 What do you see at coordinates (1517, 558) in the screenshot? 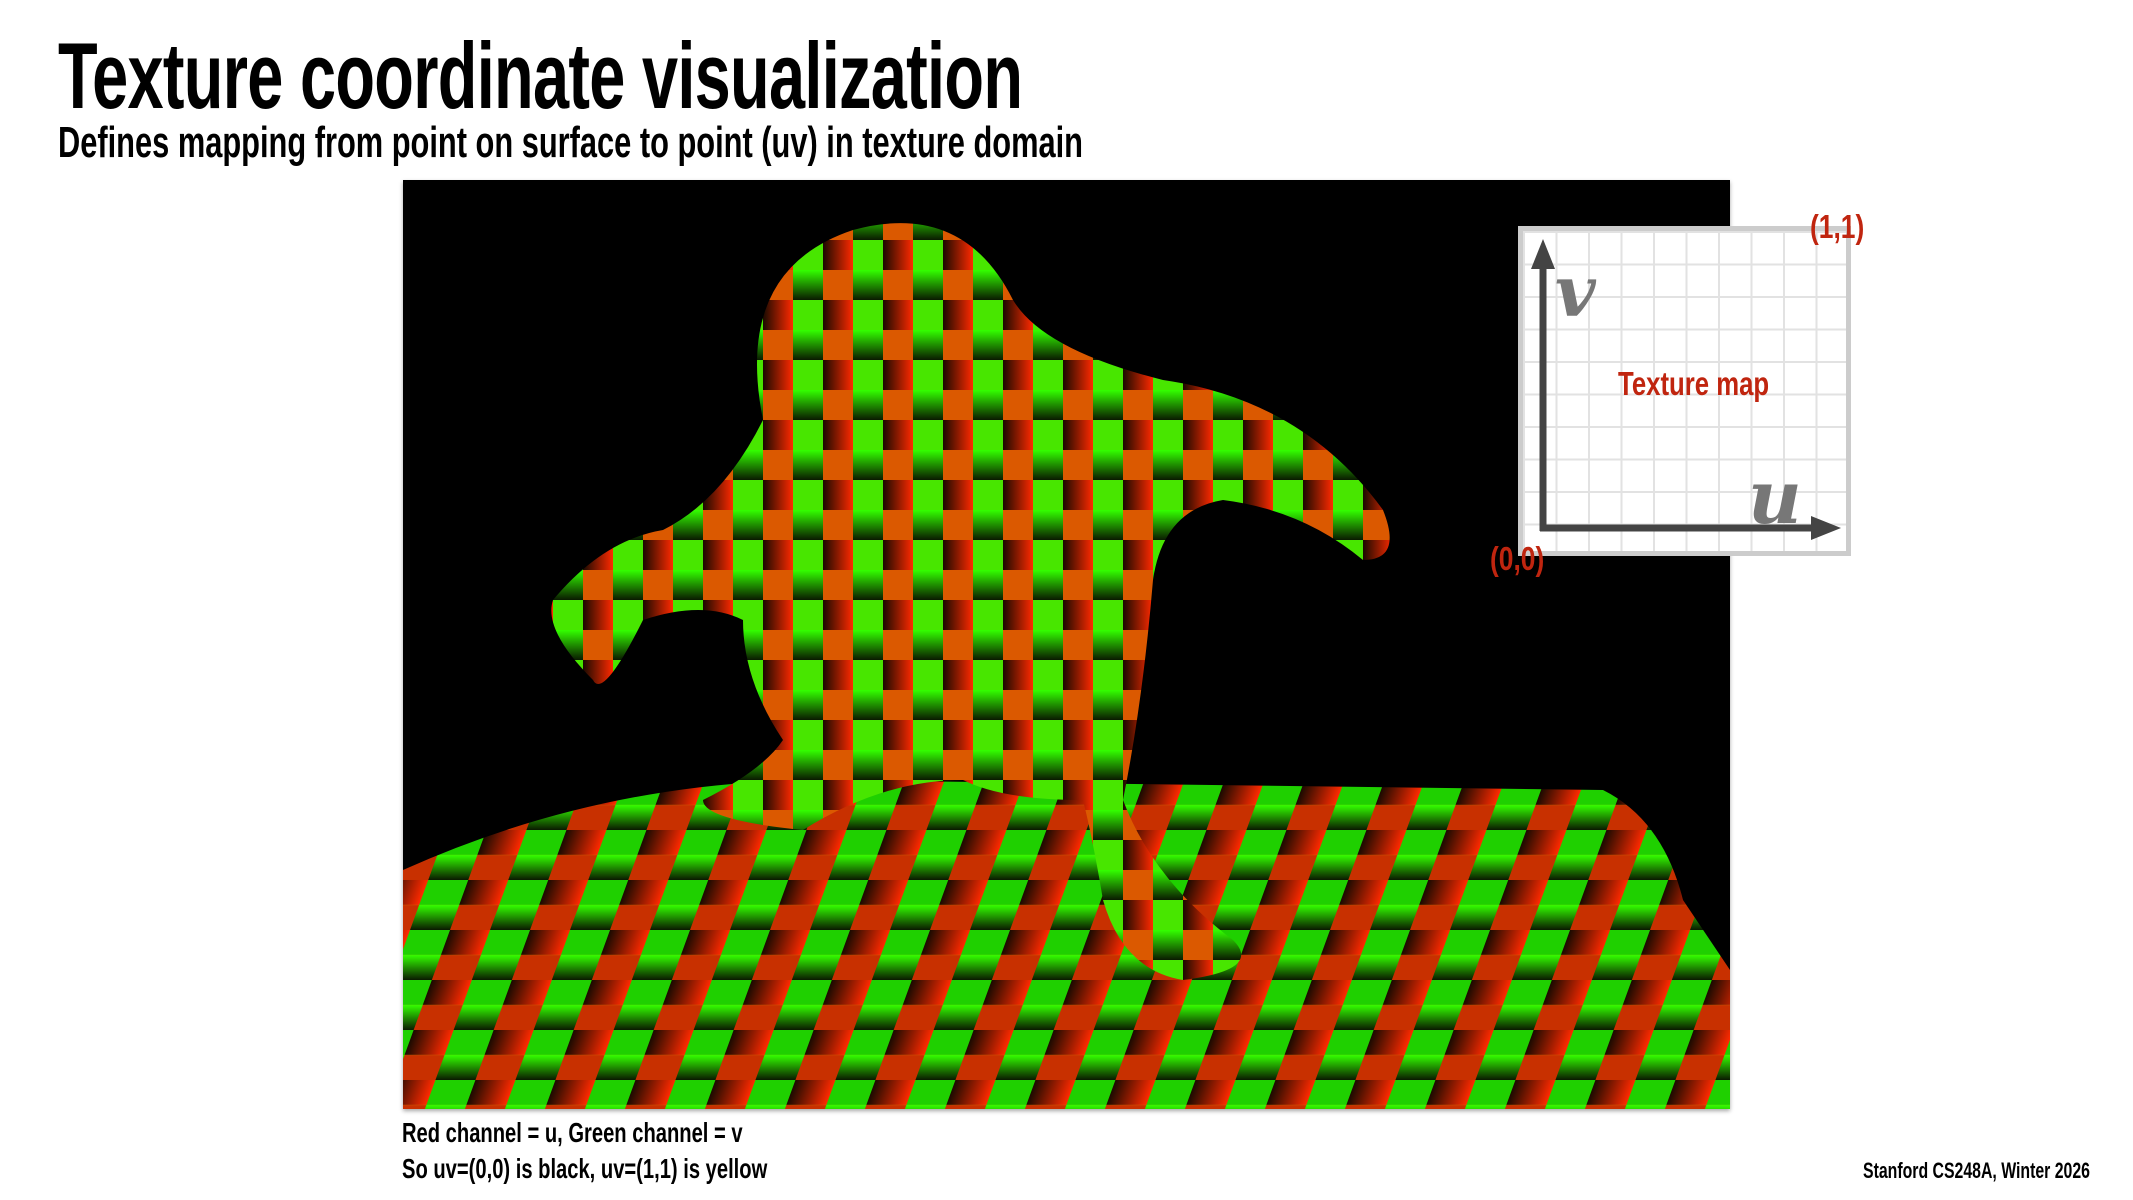
I see `corner-label-0-0: (0,0)` at bounding box center [1517, 558].